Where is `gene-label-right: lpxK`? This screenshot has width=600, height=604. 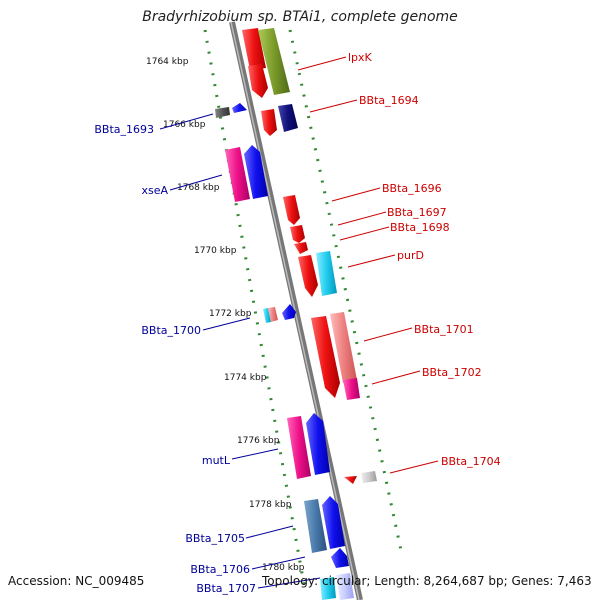
gene-label-right: lpxK is located at coordinates (360, 57).